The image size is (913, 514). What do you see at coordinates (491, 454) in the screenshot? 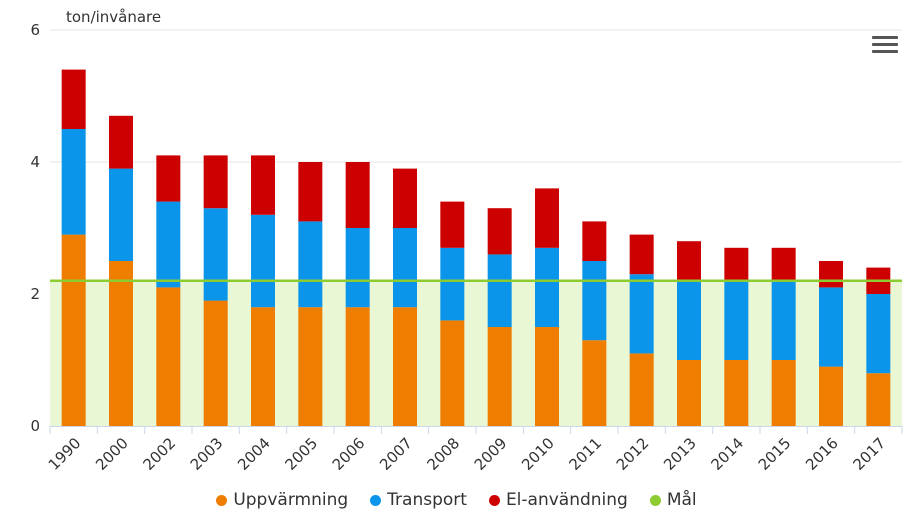
I see `x-tick-label: 2009` at bounding box center [491, 454].